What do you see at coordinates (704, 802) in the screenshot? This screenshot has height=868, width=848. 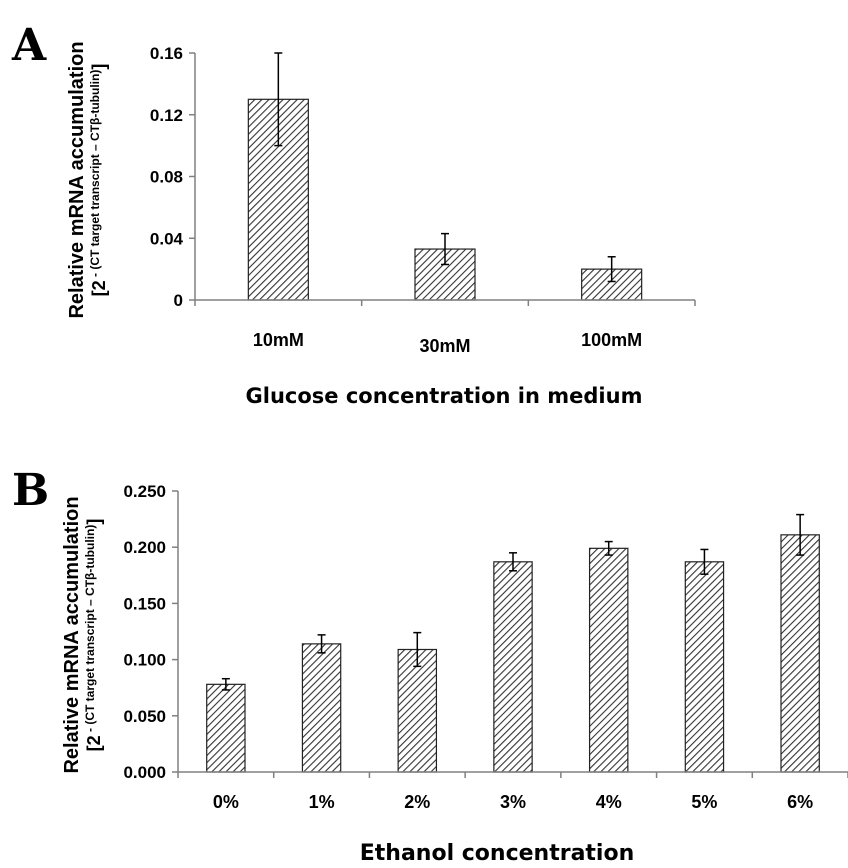 I see `b-category-label: 5%` at bounding box center [704, 802].